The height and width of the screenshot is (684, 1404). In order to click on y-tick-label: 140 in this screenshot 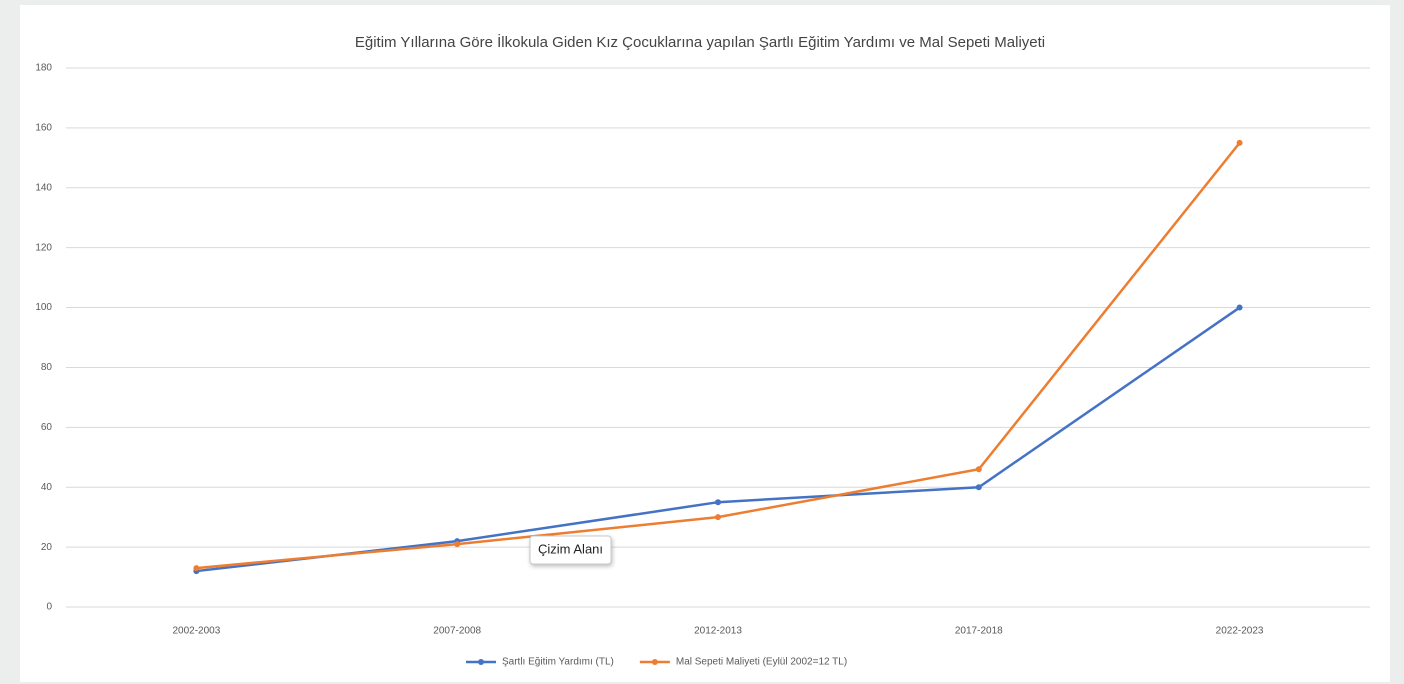, I will do `click(43, 187)`.